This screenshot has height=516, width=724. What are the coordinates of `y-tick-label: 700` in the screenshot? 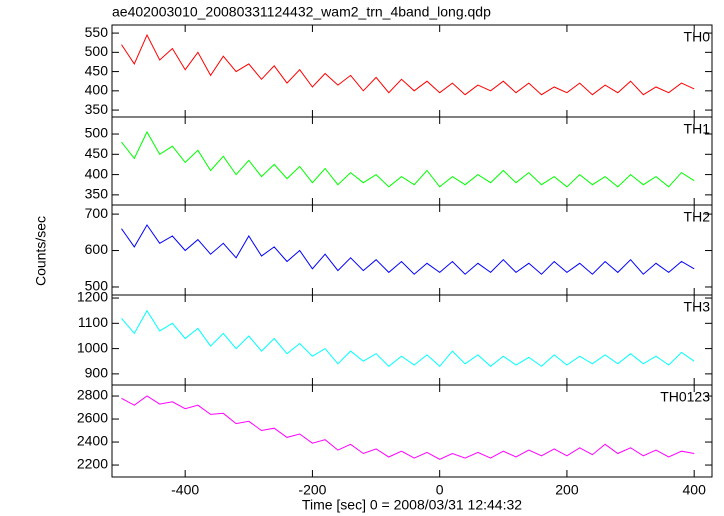 It's located at (97, 213).